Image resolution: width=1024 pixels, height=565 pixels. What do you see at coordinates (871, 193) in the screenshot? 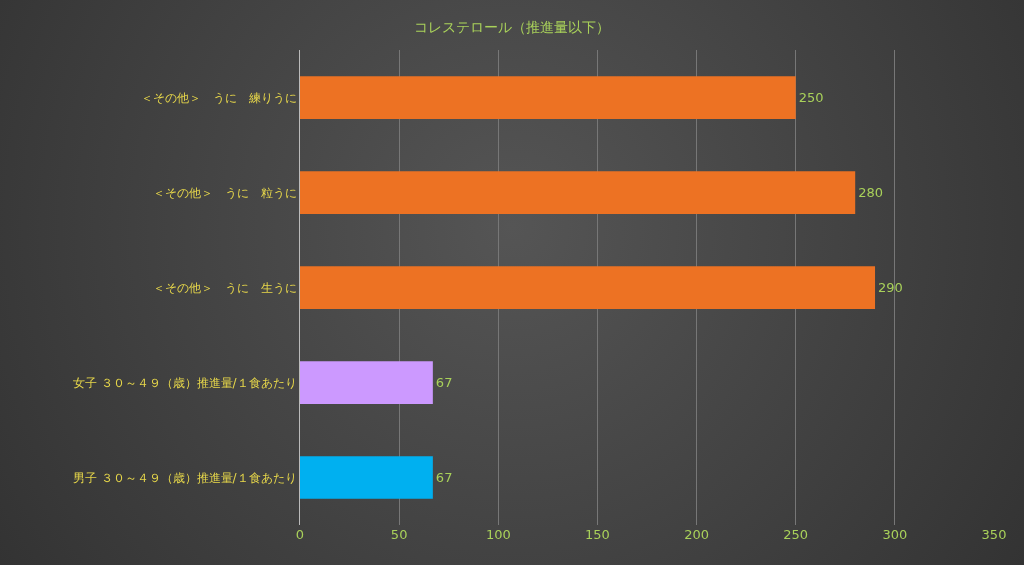
I see `data-label: 280` at bounding box center [871, 193].